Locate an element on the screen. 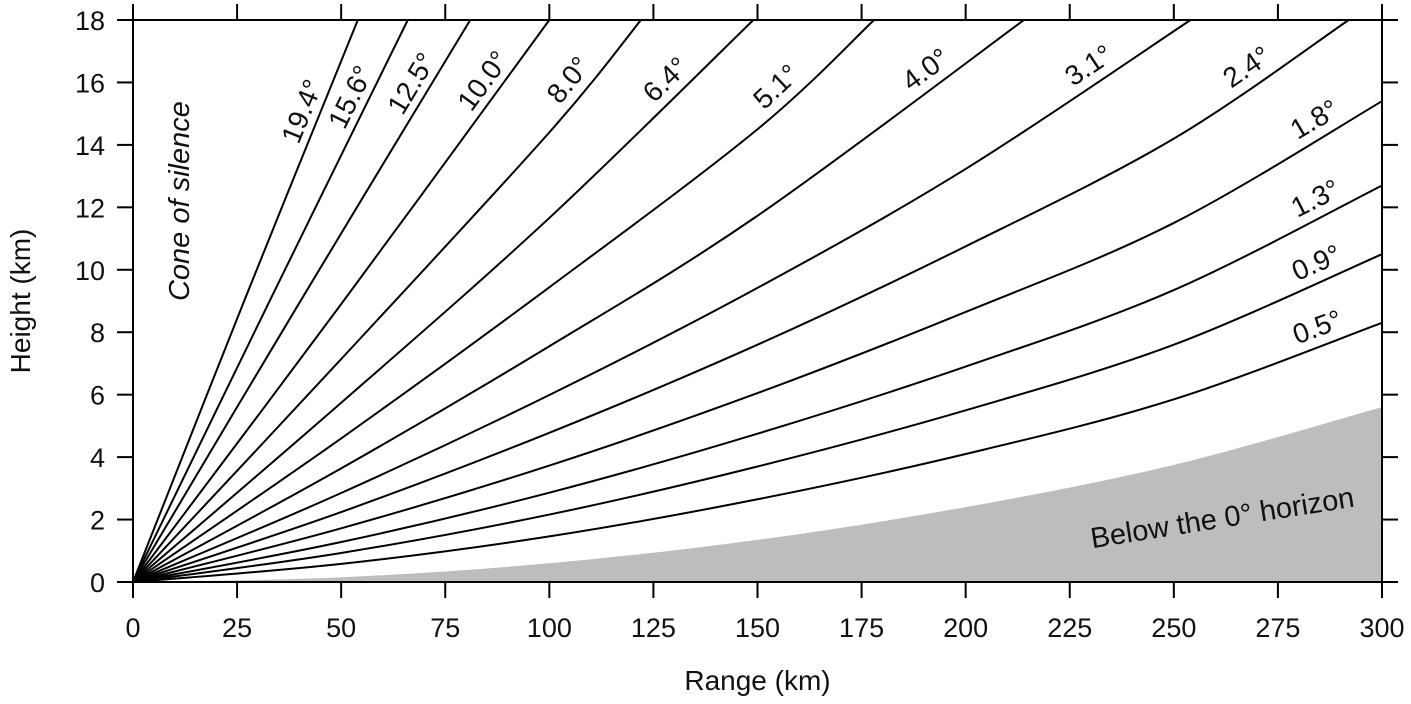 This screenshot has height=704, width=1411. beam-label-0: 0.5° is located at coordinates (1317, 327).